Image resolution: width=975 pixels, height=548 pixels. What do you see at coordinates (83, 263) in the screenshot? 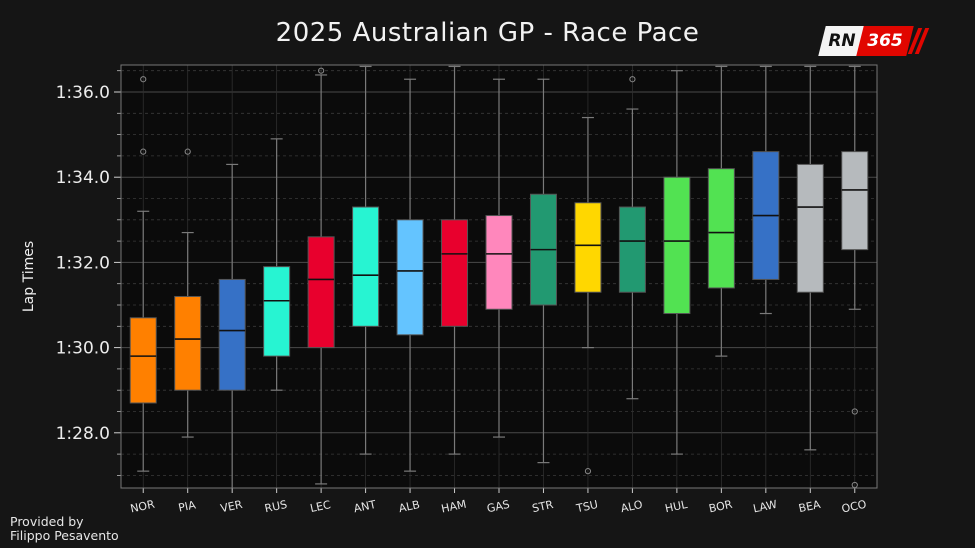
I see `y-tick-label: 1:32.0` at bounding box center [83, 263].